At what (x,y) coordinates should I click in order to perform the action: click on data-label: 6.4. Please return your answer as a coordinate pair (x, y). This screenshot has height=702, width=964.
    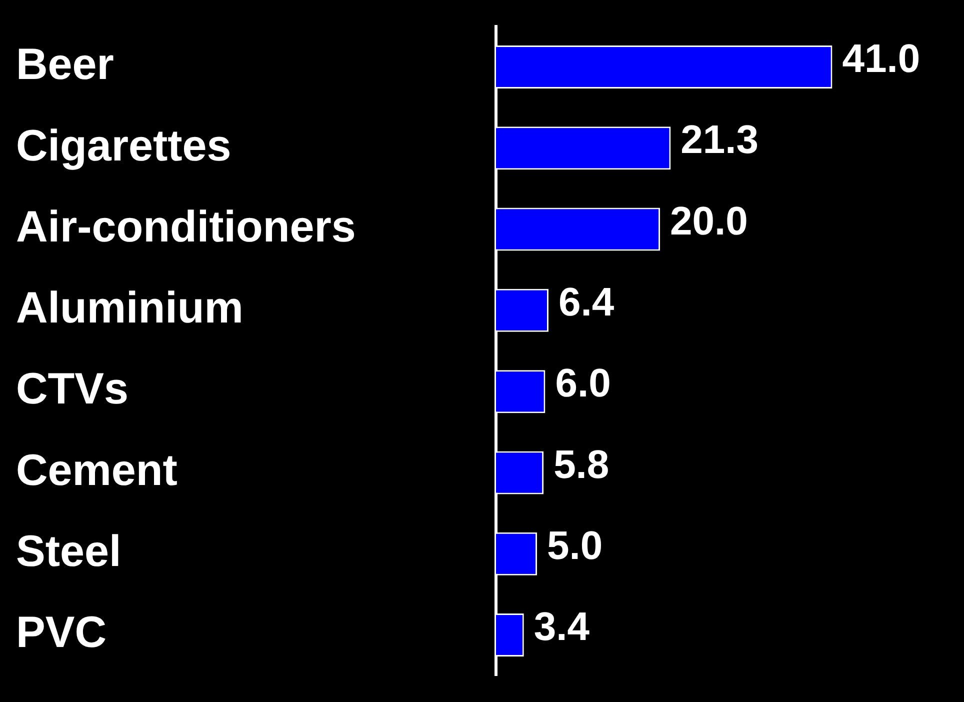
    Looking at the image, I should click on (586, 302).